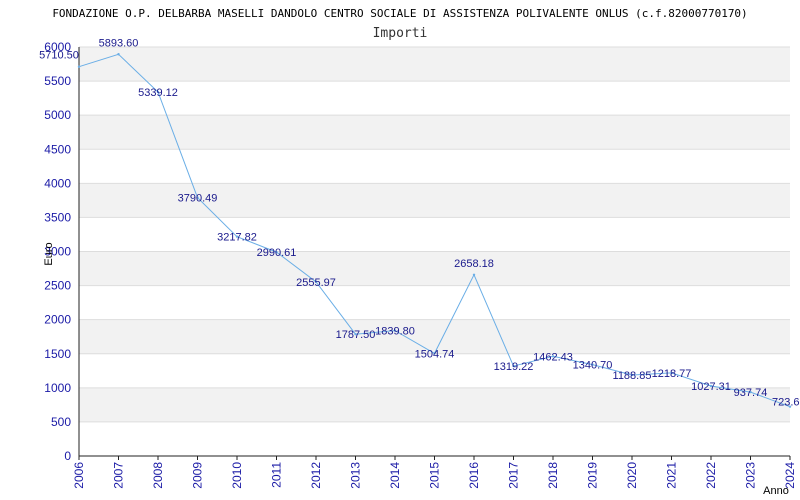 The image size is (800, 500). I want to click on y-tick-label: 500, so click(61, 422).